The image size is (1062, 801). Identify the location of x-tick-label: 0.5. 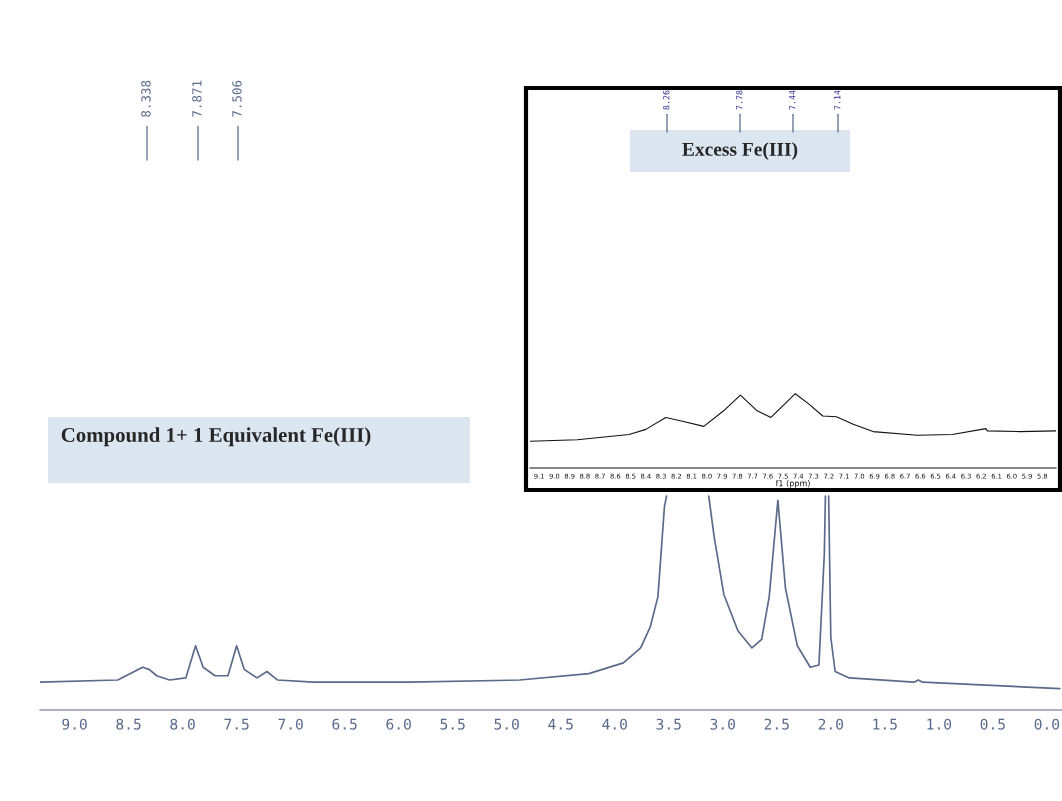
(992, 724).